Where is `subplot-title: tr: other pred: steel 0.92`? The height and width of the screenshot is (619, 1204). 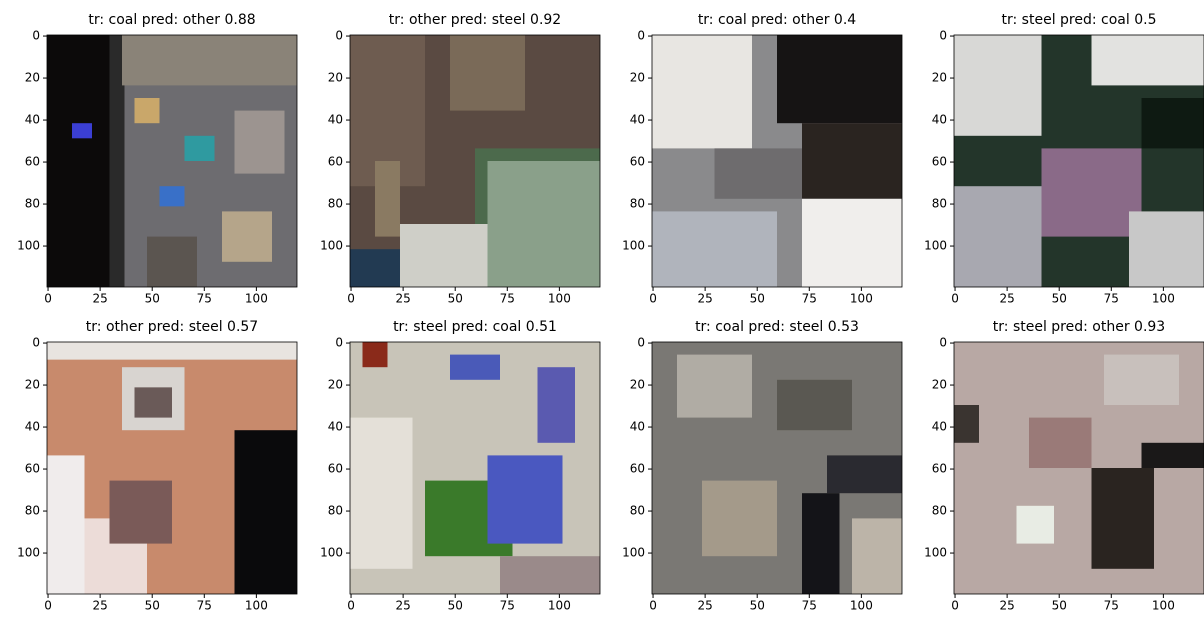 subplot-title: tr: other pred: steel 0.92 is located at coordinates (475, 20).